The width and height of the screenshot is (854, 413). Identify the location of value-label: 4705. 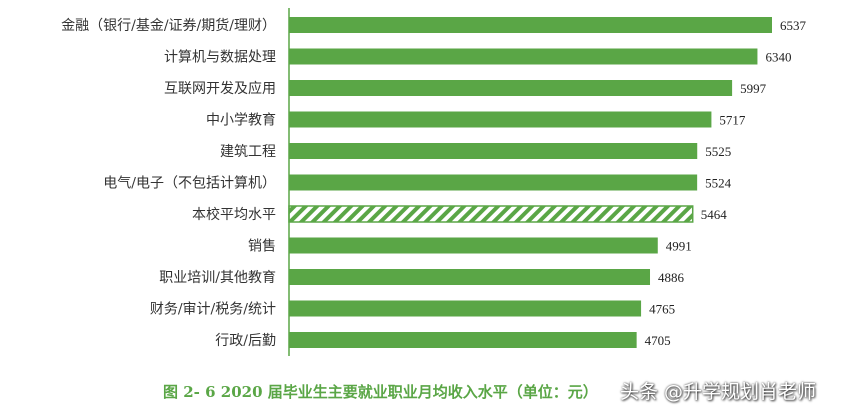
(658, 340).